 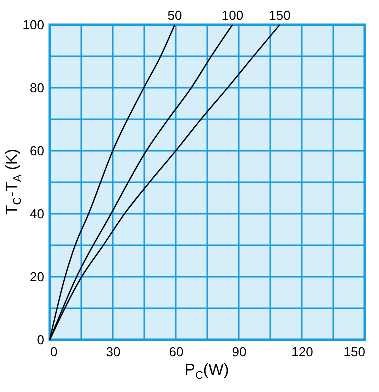 What do you see at coordinates (113, 352) in the screenshot?
I see `x-tick-label: 30` at bounding box center [113, 352].